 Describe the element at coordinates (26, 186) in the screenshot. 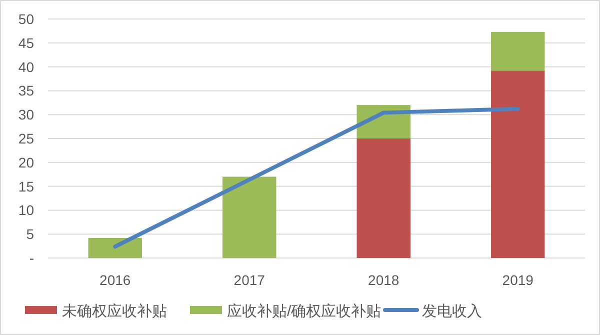

I see `y-tick-label: 15` at that location.